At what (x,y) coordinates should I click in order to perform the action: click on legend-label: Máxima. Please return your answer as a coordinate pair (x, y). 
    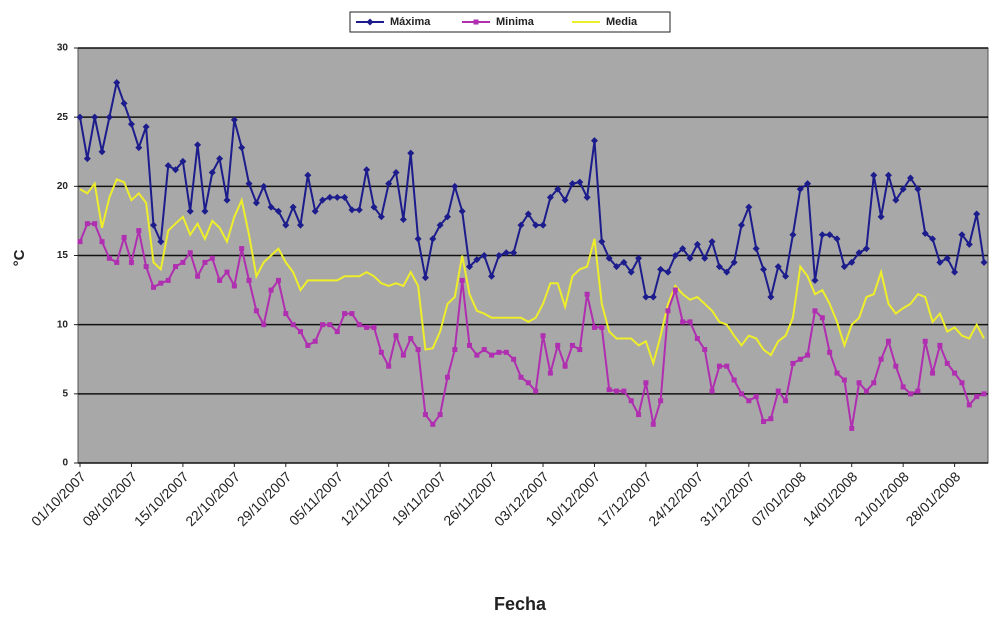
    Looking at the image, I should click on (410, 22).